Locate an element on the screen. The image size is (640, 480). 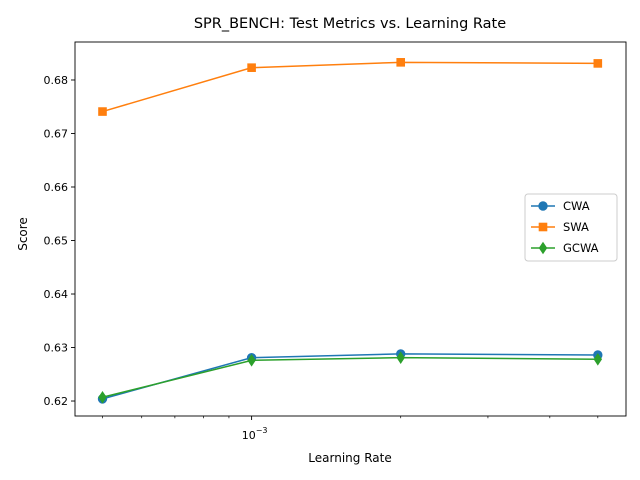
series-line-gcwa is located at coordinates (350, 377).